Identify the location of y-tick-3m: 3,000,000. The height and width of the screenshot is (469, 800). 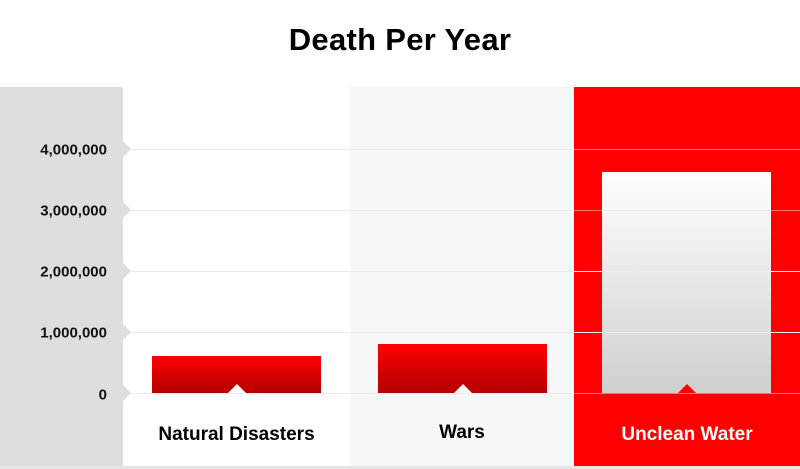
(73, 211).